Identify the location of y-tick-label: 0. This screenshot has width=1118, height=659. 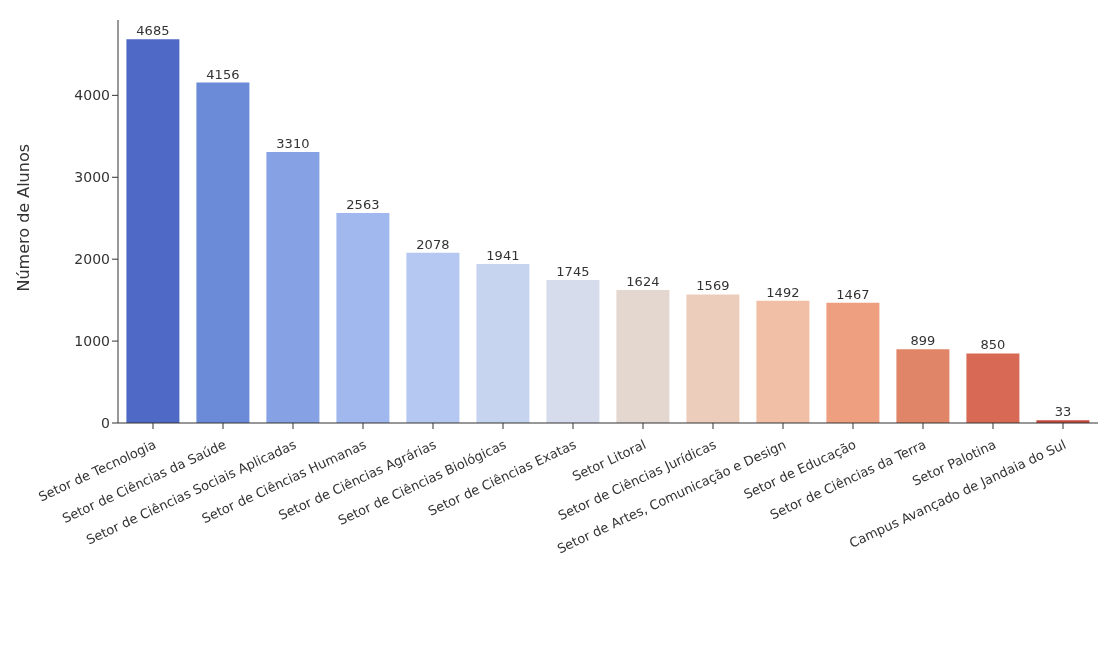
(105, 422).